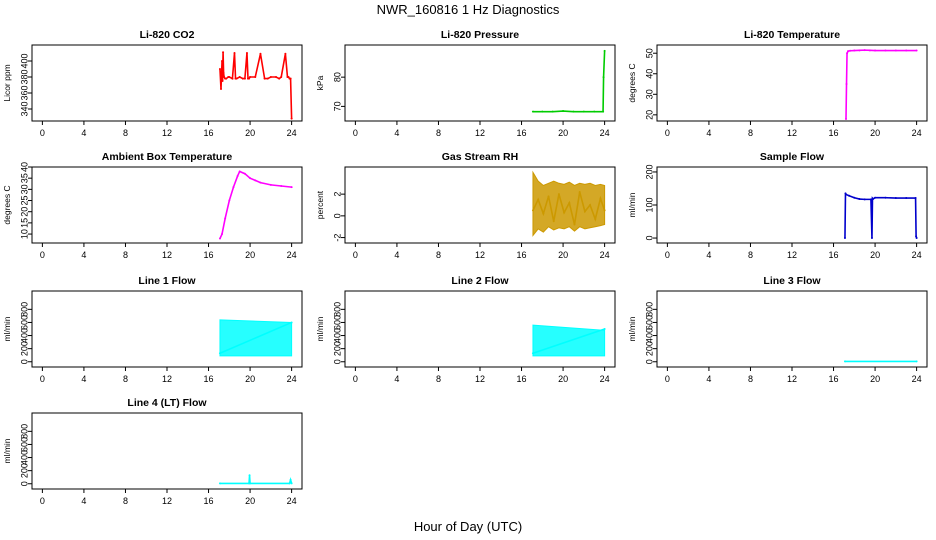 The image size is (936, 540). Describe the element at coordinates (24, 92) in the screenshot. I see `y-tick-label: 360` at that location.